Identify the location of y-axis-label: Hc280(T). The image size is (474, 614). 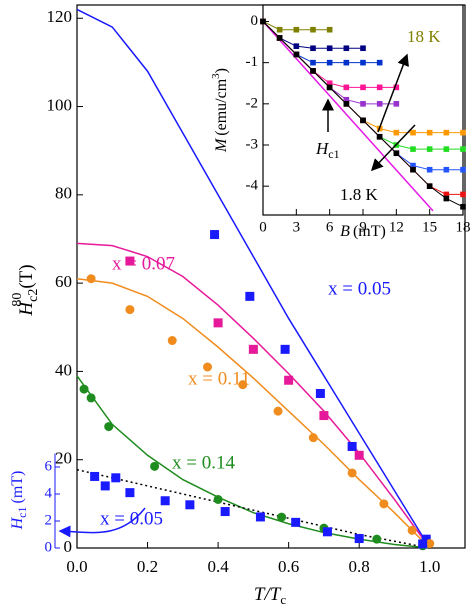
(25, 290).